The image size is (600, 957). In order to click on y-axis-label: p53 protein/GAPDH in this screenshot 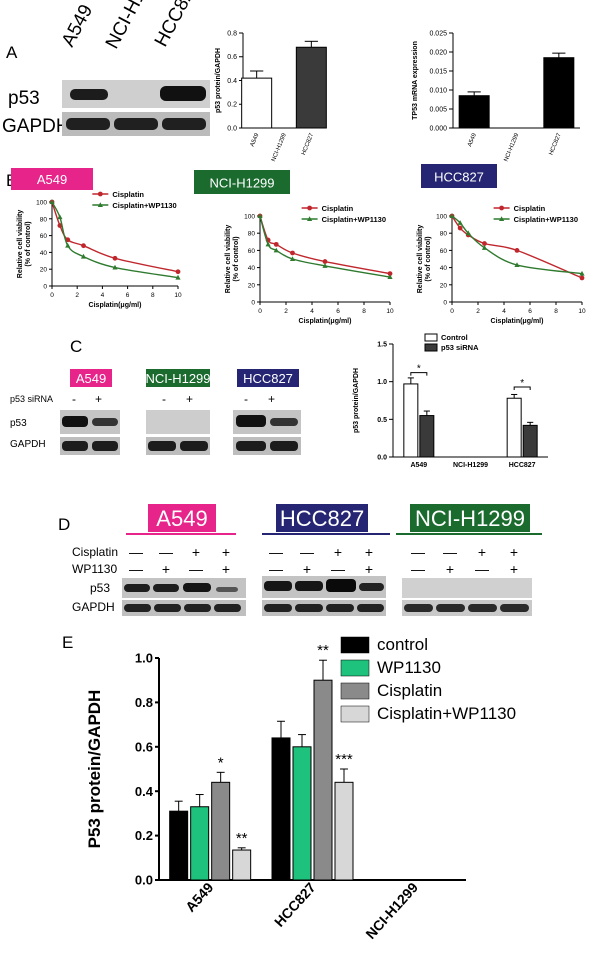, I will do `click(218, 80)`.